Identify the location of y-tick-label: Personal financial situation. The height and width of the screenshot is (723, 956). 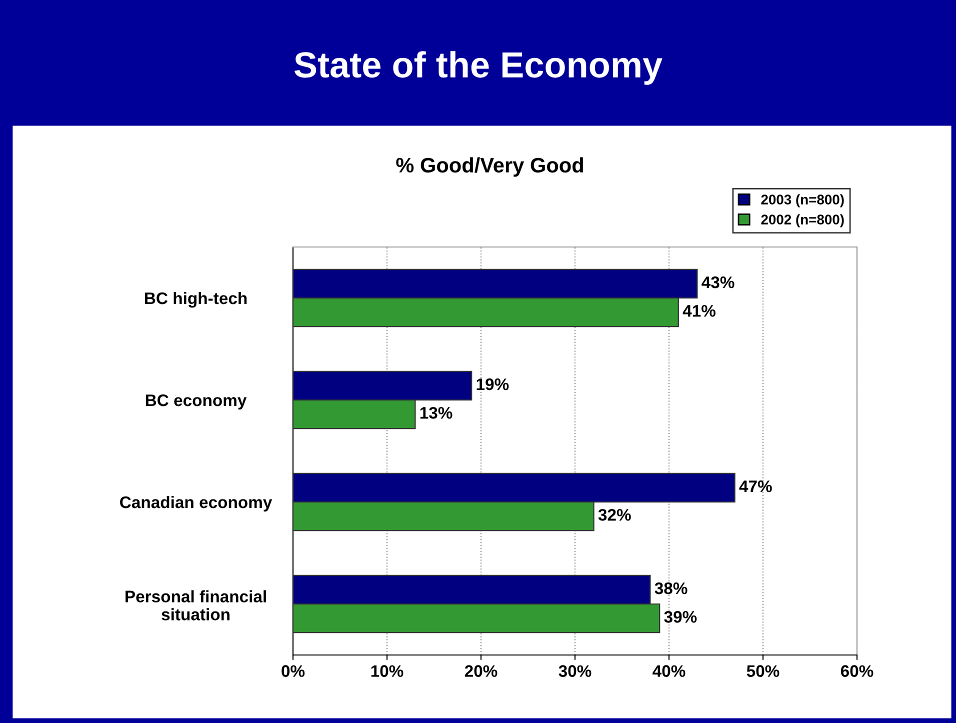
(196, 605).